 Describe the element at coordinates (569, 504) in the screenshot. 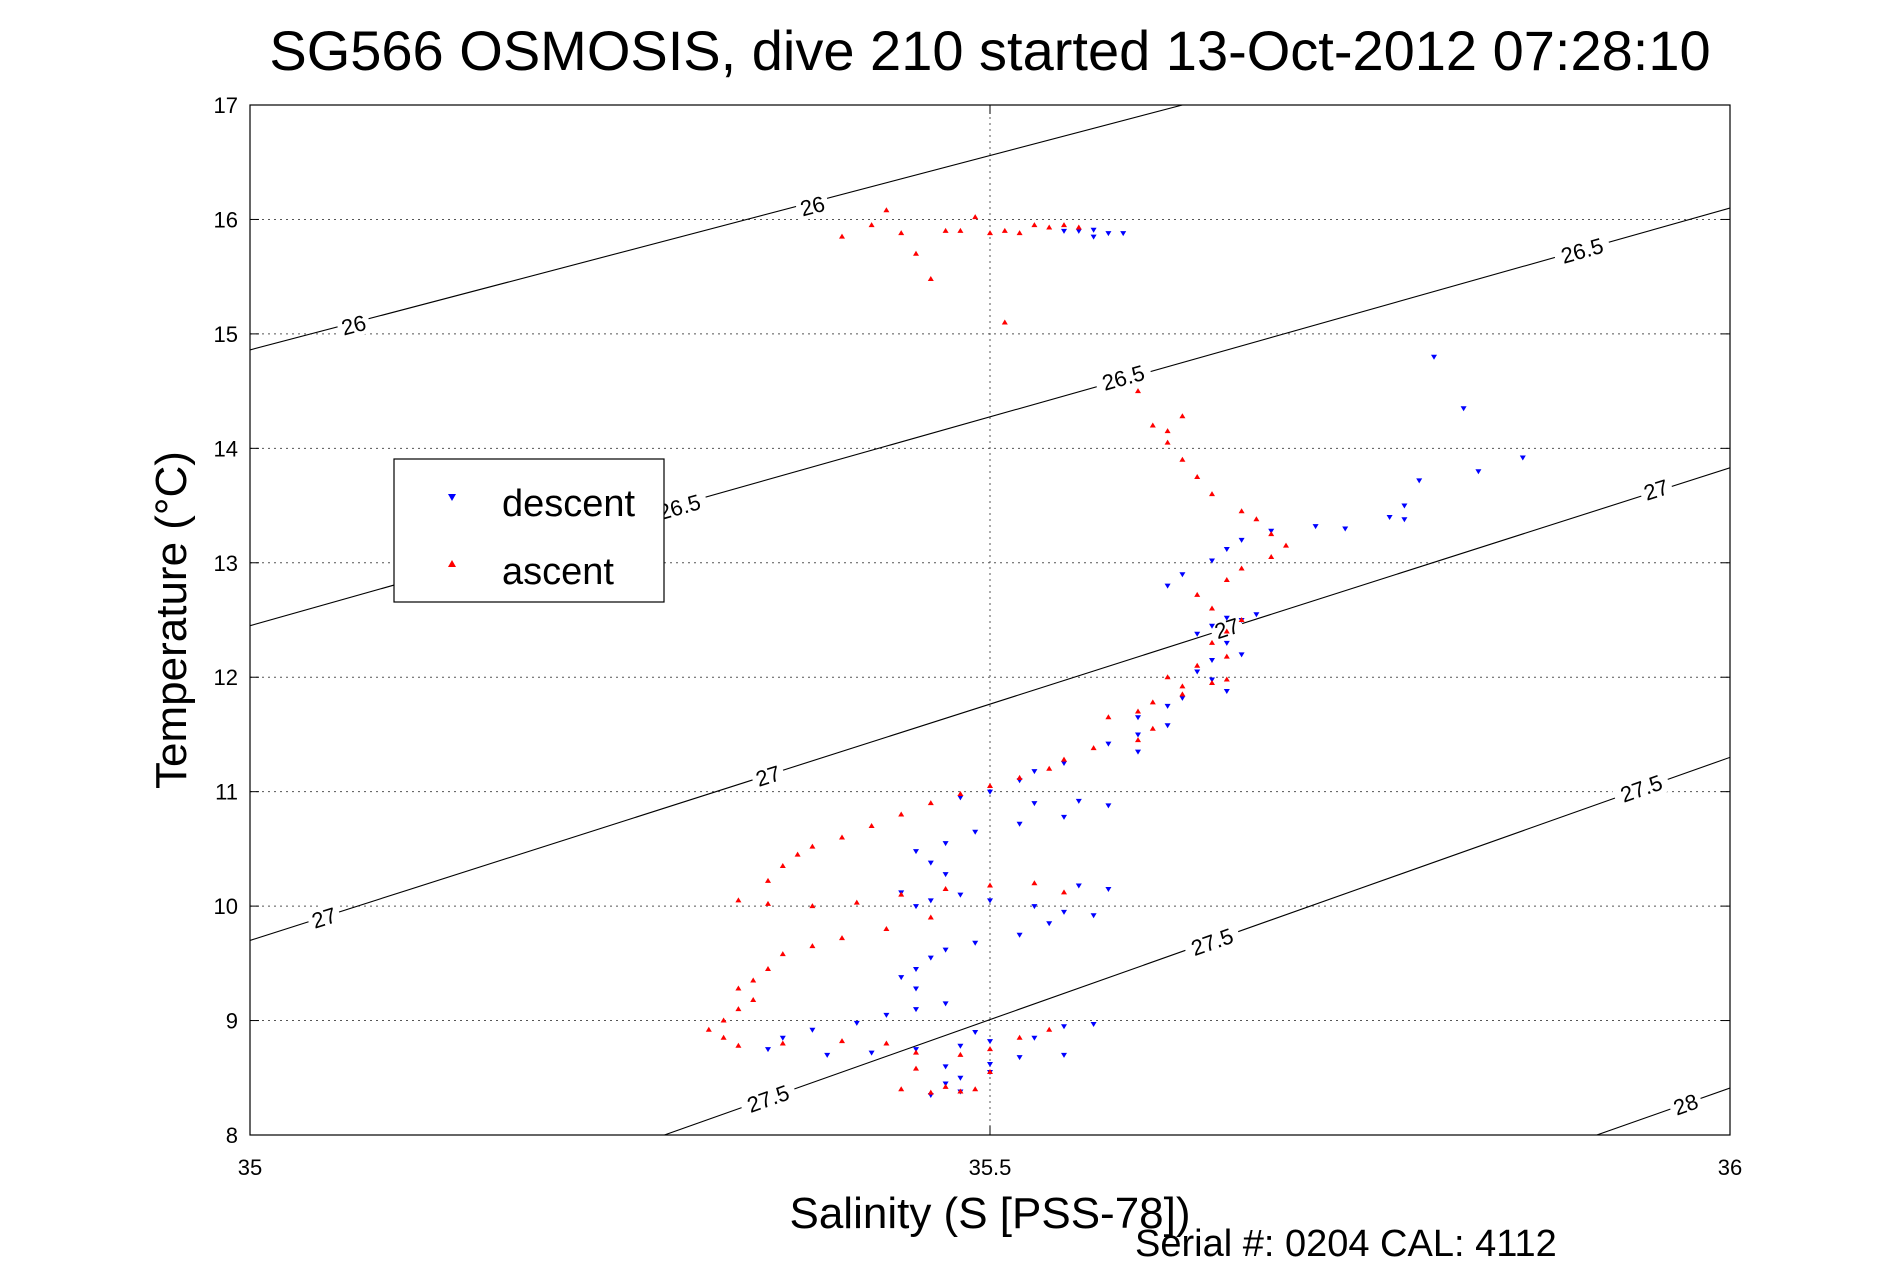

I see `legend-descent-label: descent` at that location.